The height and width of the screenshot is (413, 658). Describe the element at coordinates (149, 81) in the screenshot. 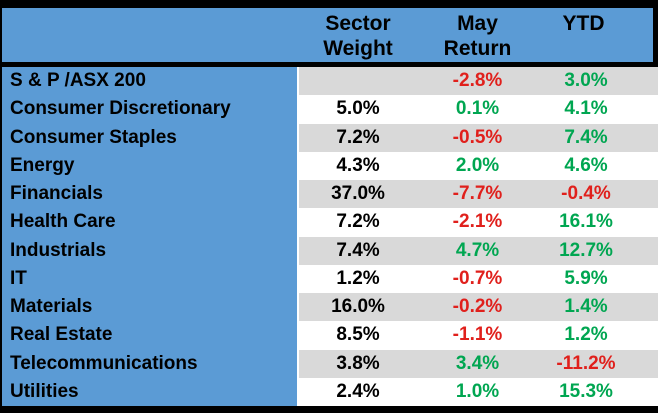

I see `sector-label: S & P /ASX 200` at that location.